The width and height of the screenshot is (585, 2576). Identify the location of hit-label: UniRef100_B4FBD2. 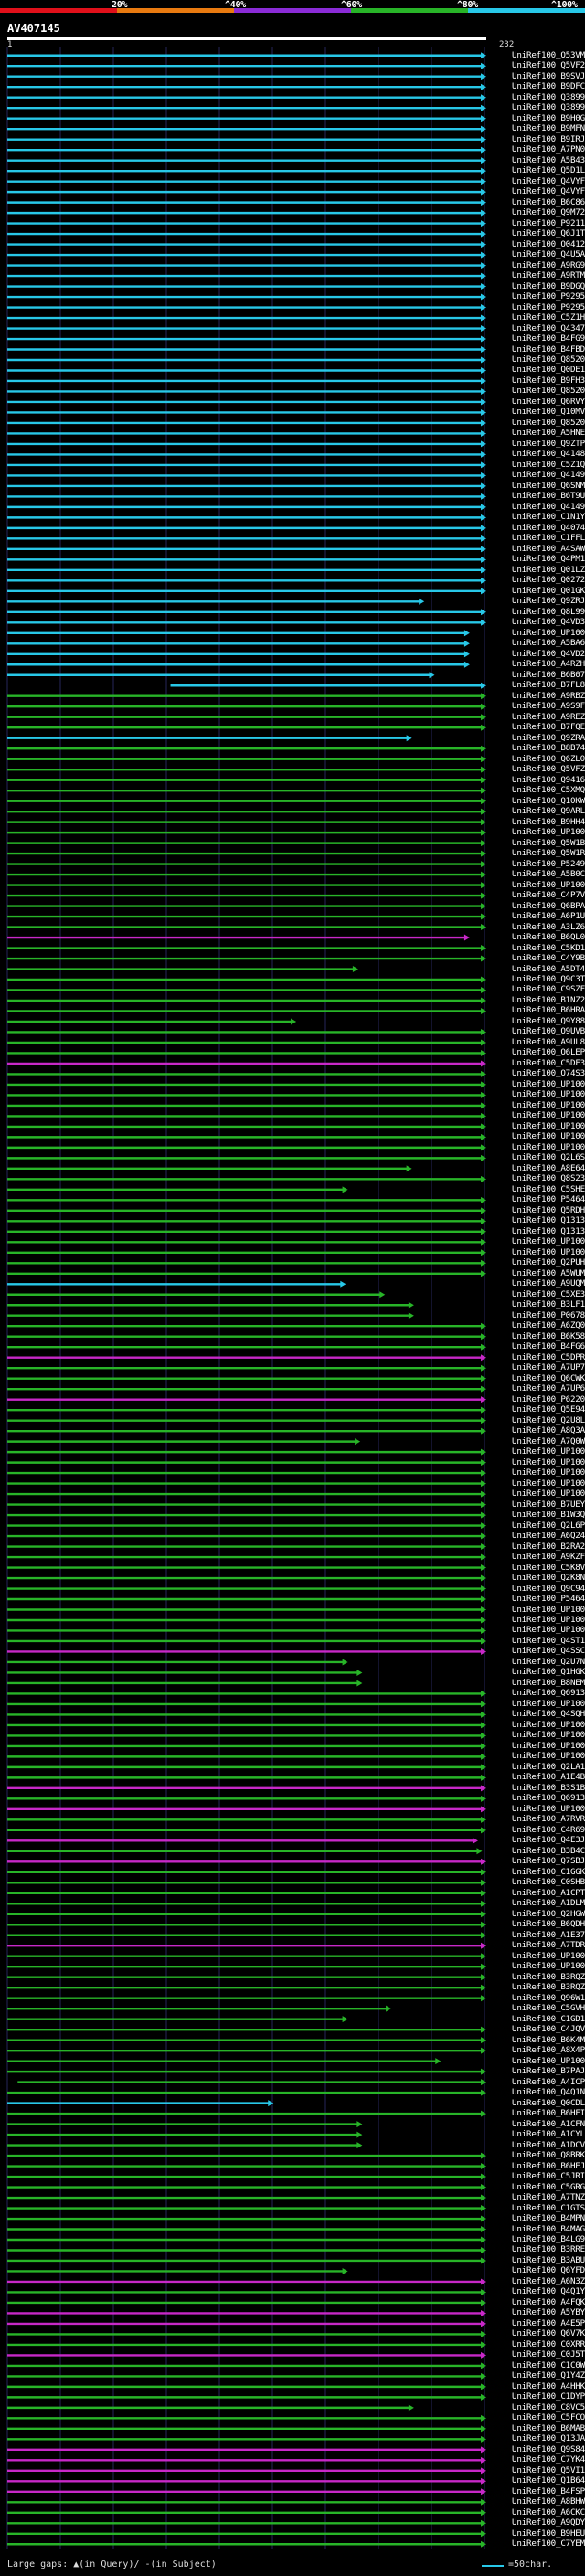
(548, 349).